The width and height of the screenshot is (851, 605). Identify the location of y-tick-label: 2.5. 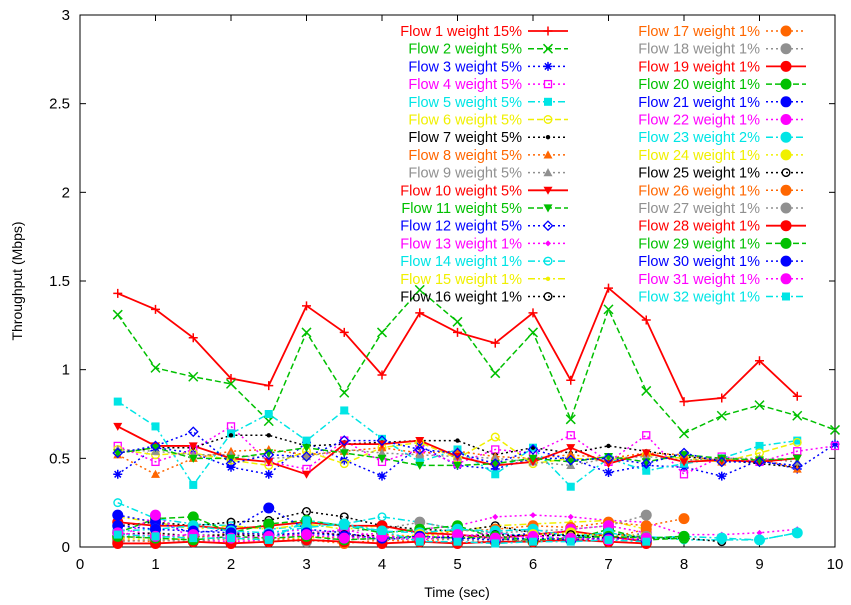
(59, 104).